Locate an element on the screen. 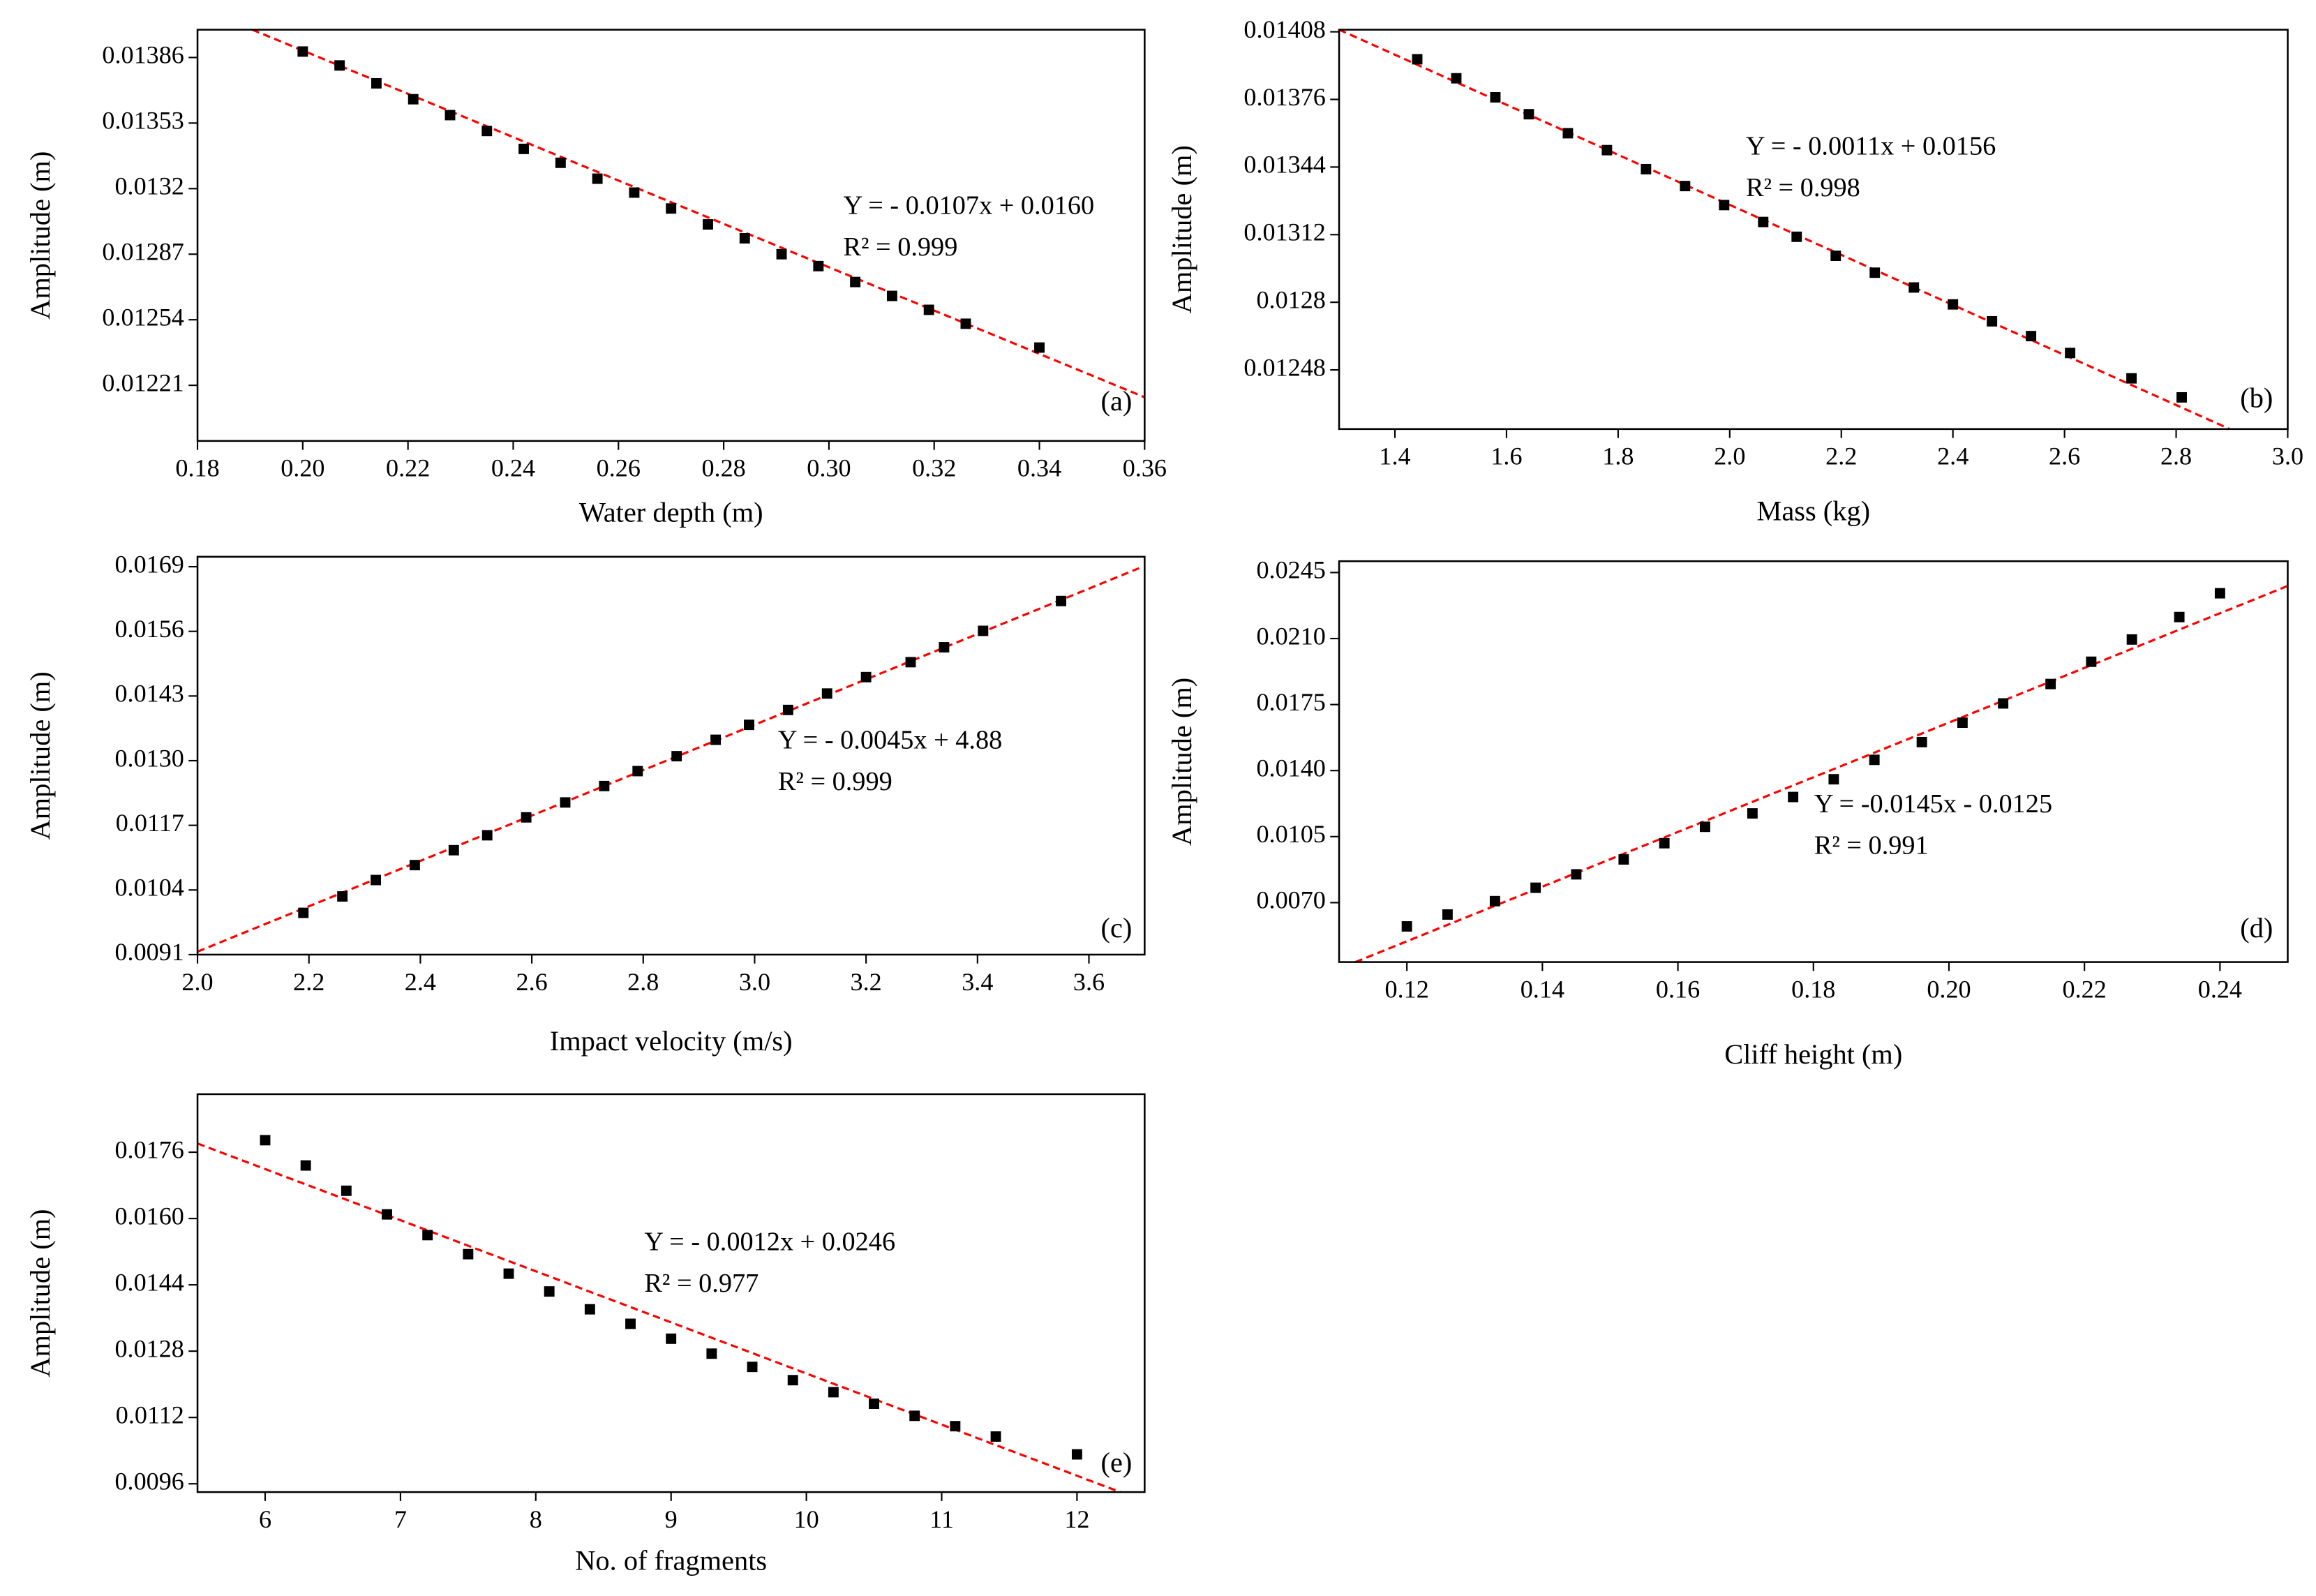 Image resolution: width=2316 pixels, height=1596 pixels. y-tick-label: 0.0175 is located at coordinates (1290, 702).